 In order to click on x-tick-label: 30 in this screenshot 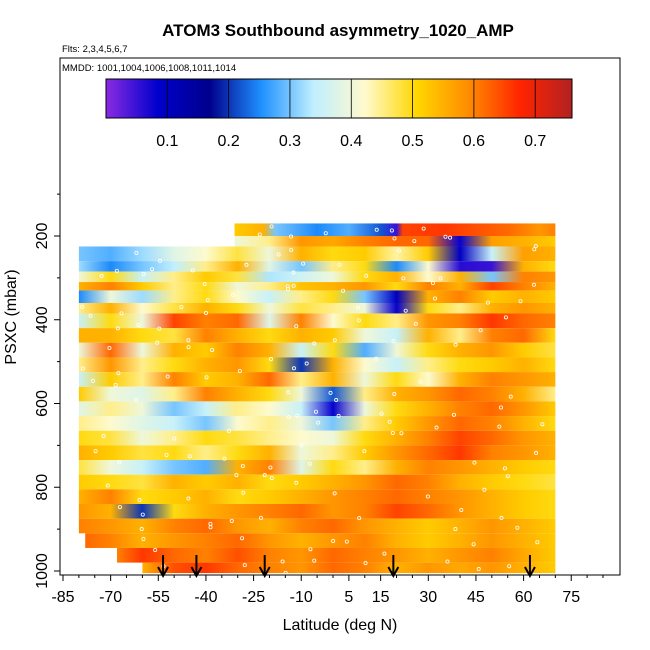, I will do `click(428, 597)`.